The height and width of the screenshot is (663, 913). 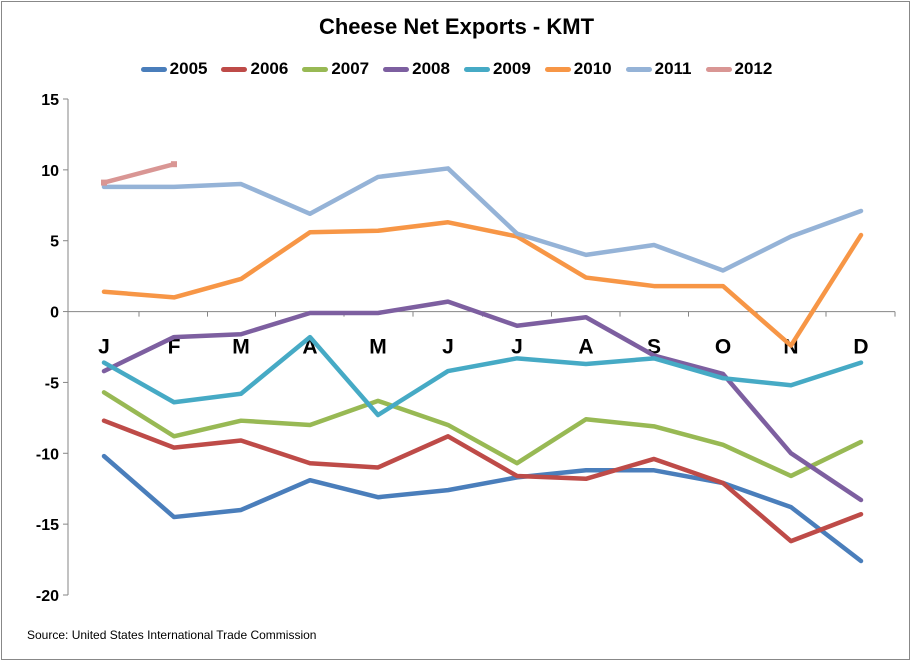 I want to click on legend-label: 2005, so click(x=188, y=68).